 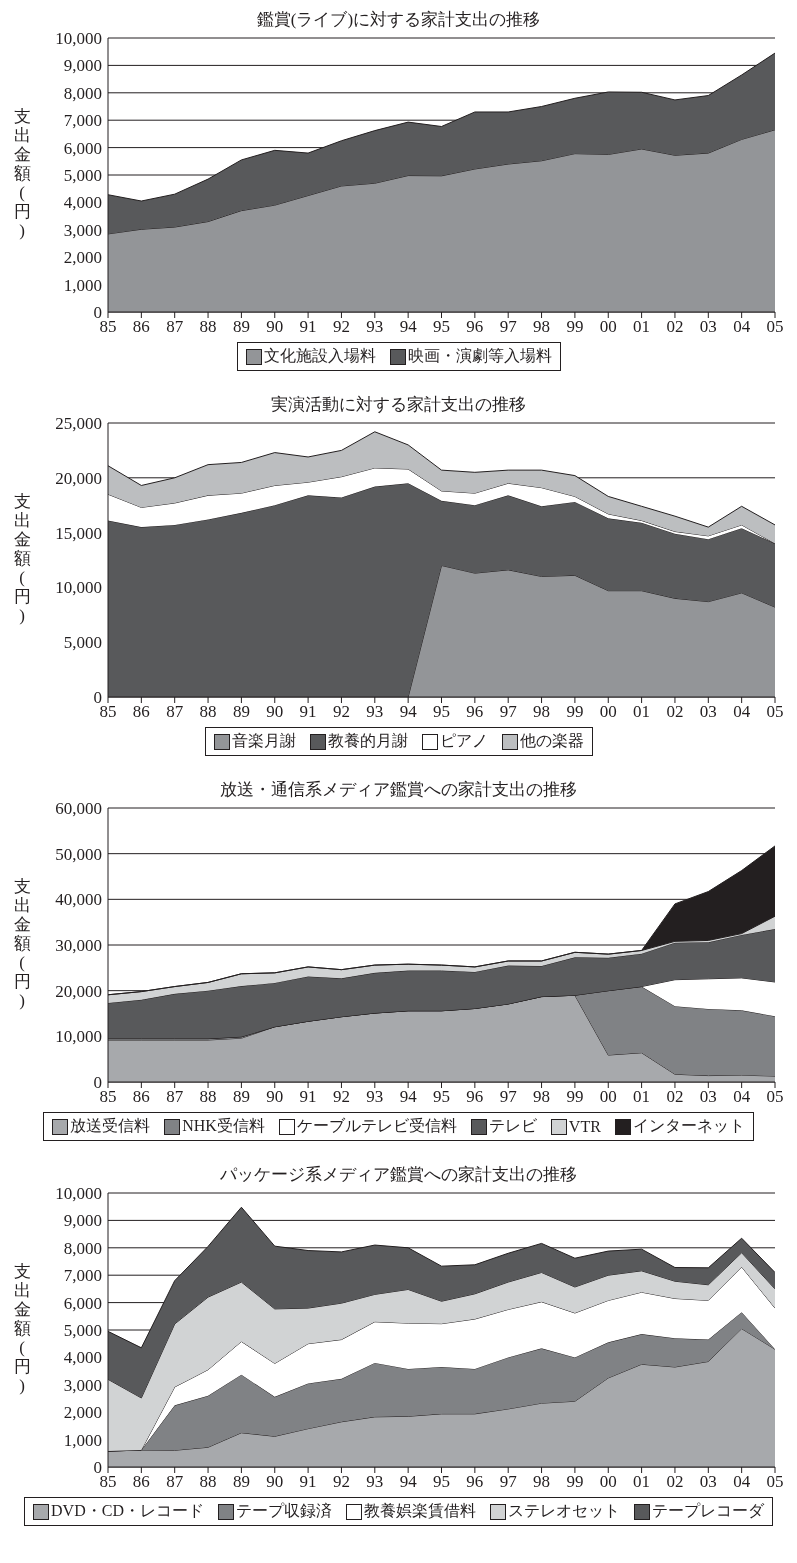 I want to click on chart-title: 実演活動に対する家計支出の推移, so click(x=398, y=404).